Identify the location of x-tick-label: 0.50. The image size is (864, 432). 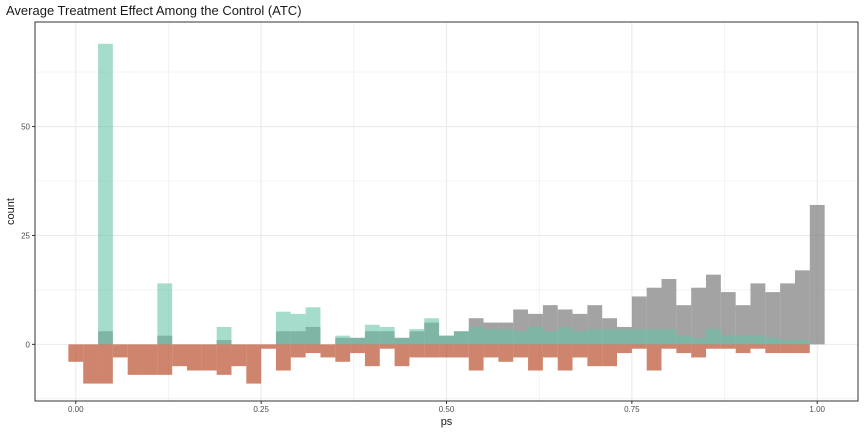
(447, 409).